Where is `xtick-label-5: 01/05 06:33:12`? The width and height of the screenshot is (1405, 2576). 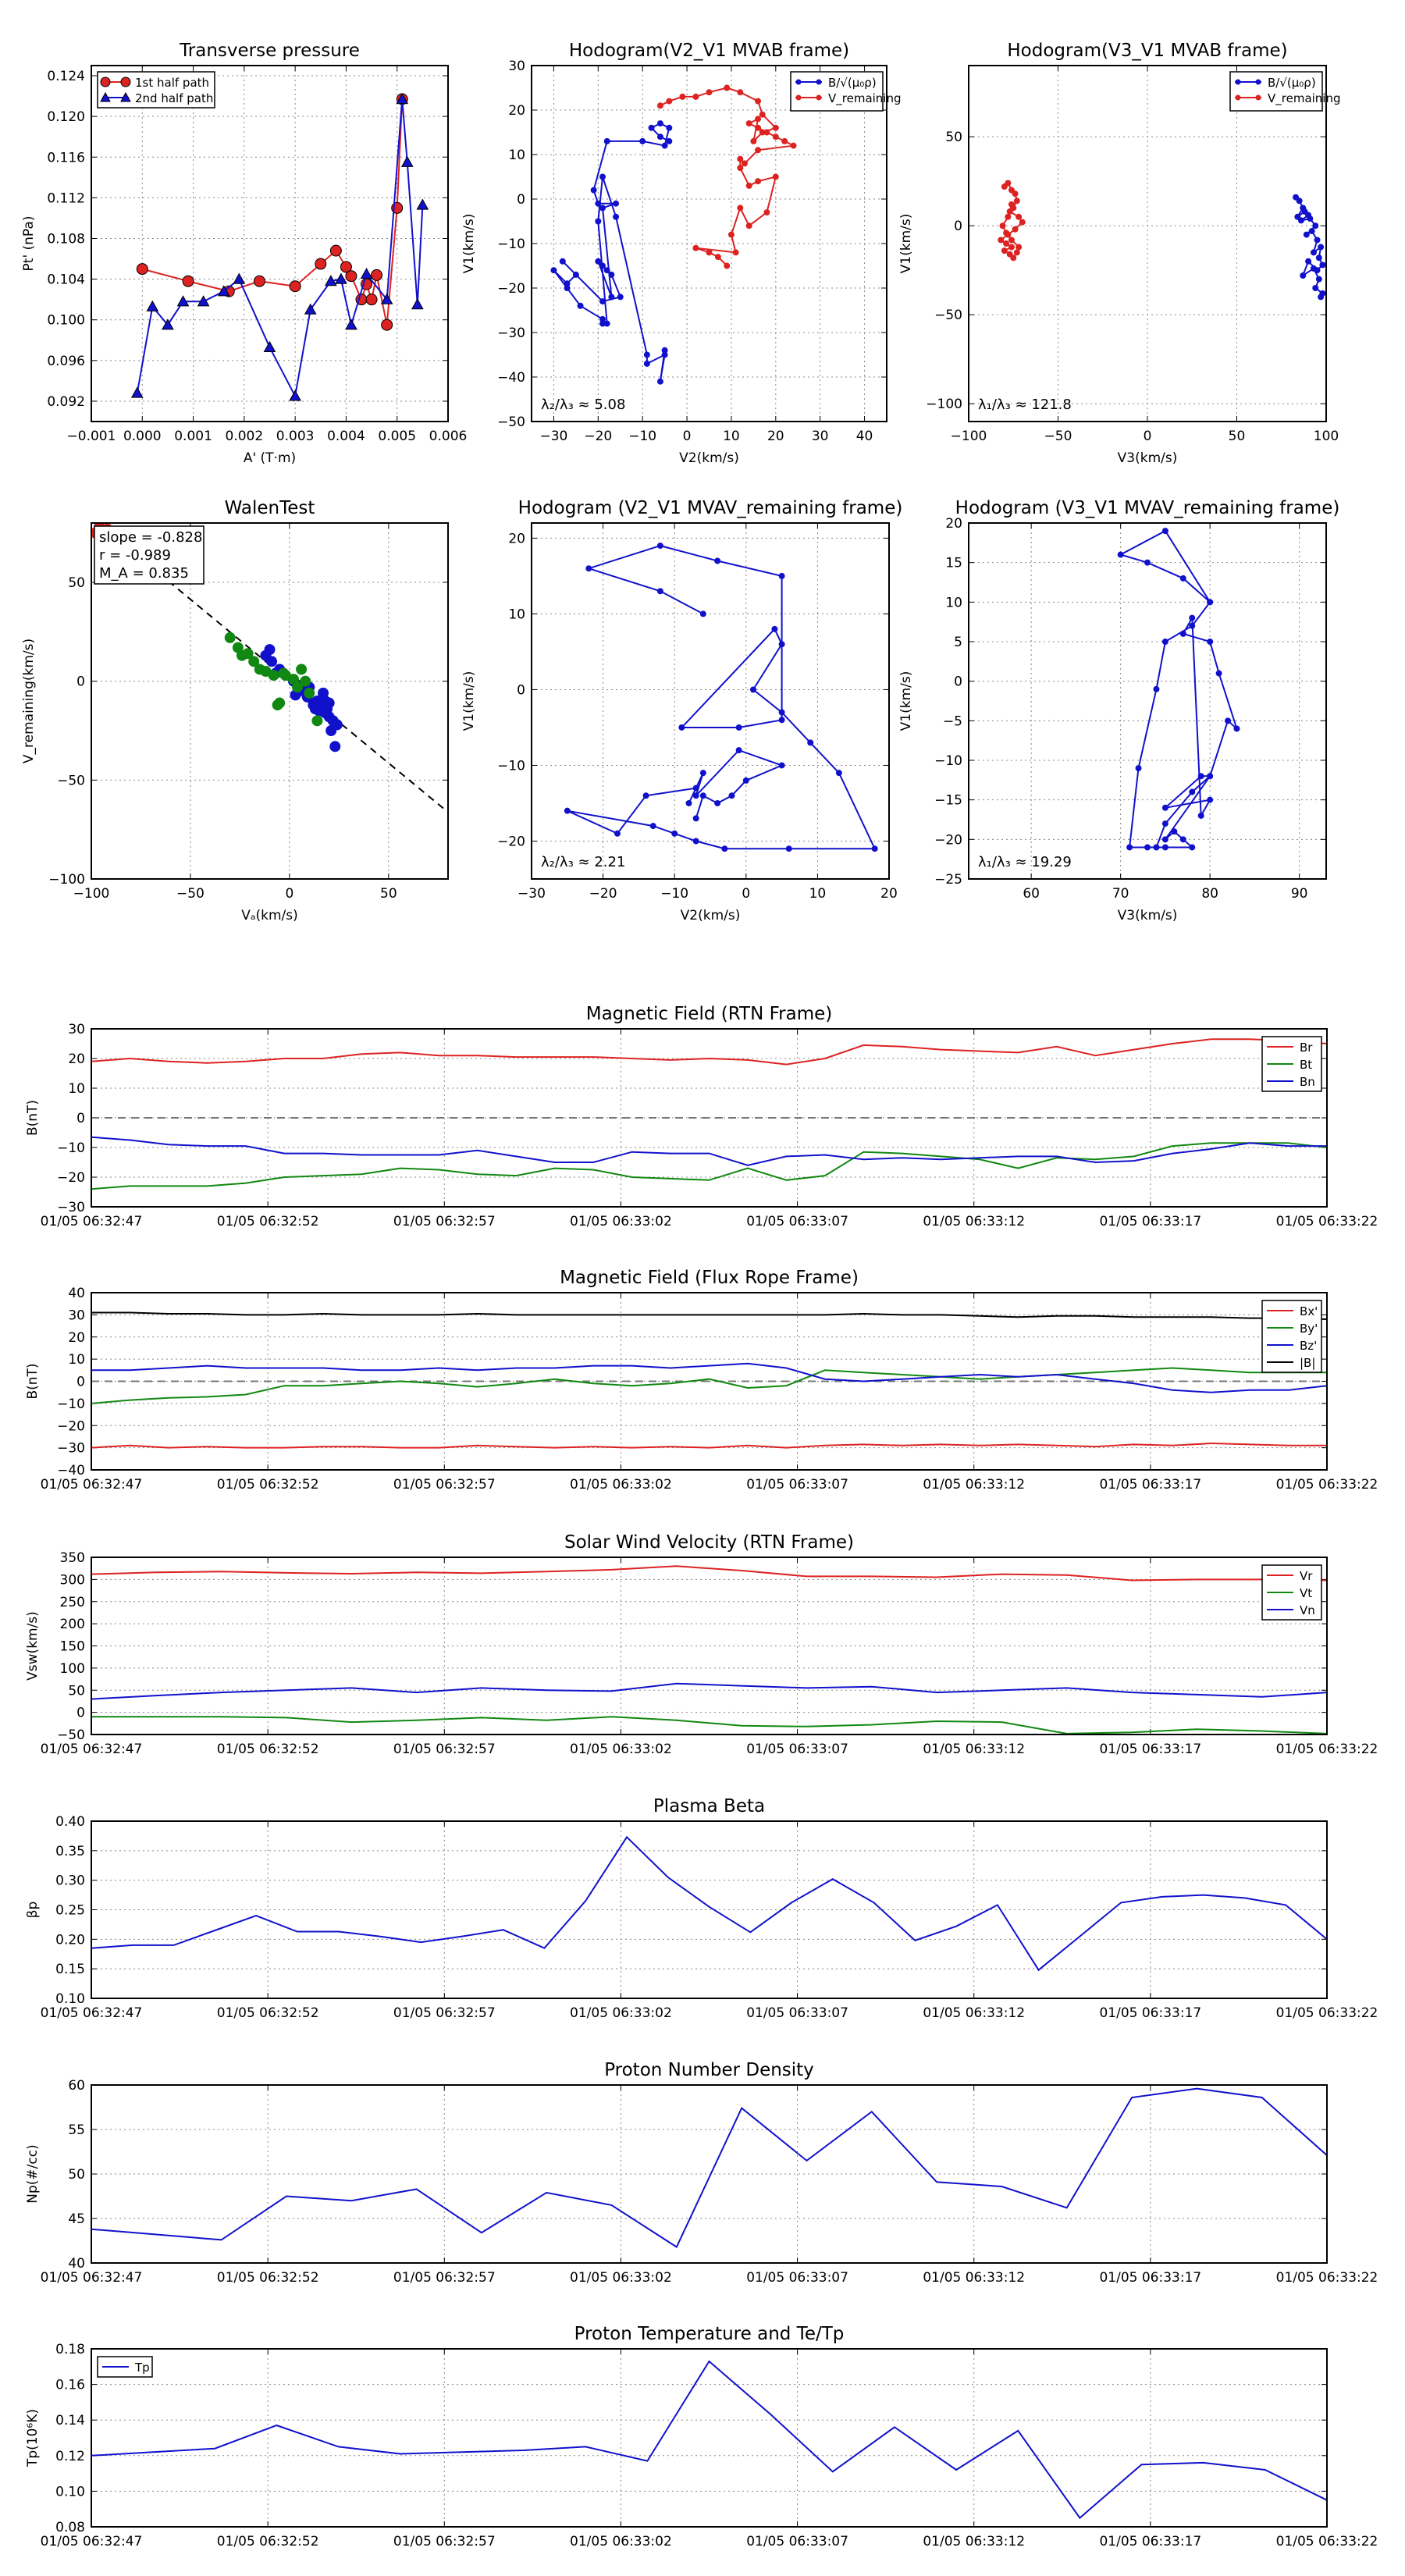
xtick-label-5: 01/05 06:33:12 is located at coordinates (974, 2541).